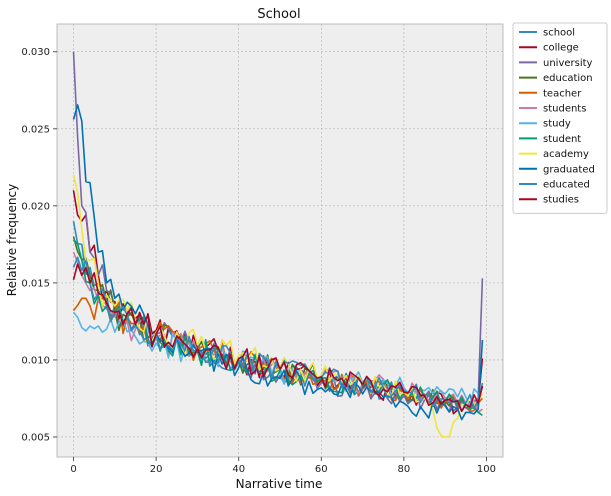 The image size is (611, 496). Describe the element at coordinates (73, 469) in the screenshot. I see `x-tick-label: 0` at that location.